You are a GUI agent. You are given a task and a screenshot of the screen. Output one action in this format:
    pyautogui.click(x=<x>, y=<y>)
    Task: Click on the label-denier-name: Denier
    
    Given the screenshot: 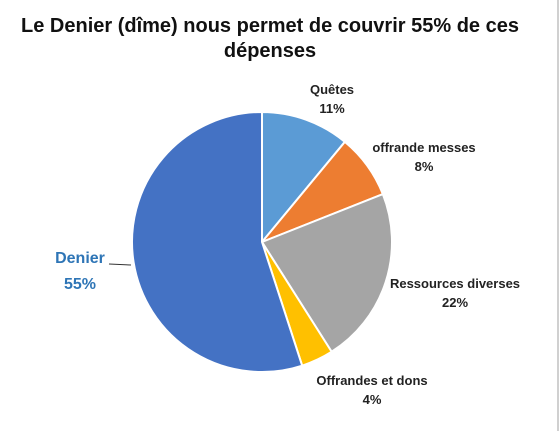 What is the action you would take?
    pyautogui.click(x=80, y=258)
    